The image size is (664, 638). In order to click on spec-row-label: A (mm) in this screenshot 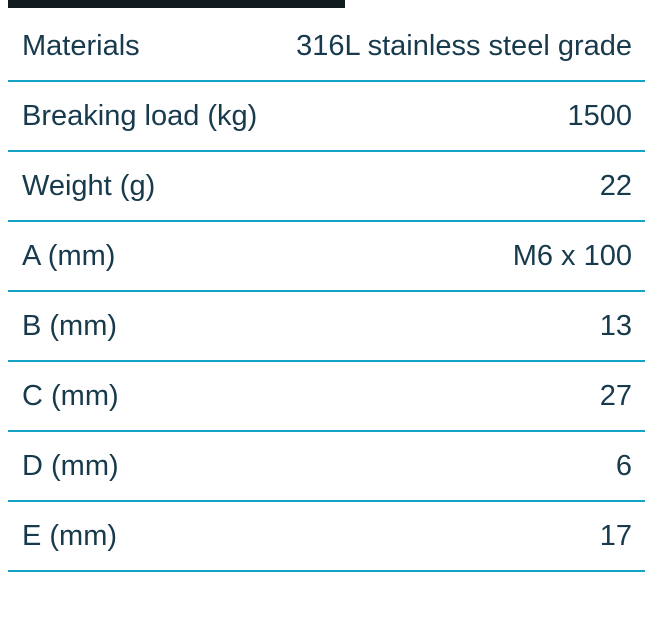, I will do `click(69, 255)`.